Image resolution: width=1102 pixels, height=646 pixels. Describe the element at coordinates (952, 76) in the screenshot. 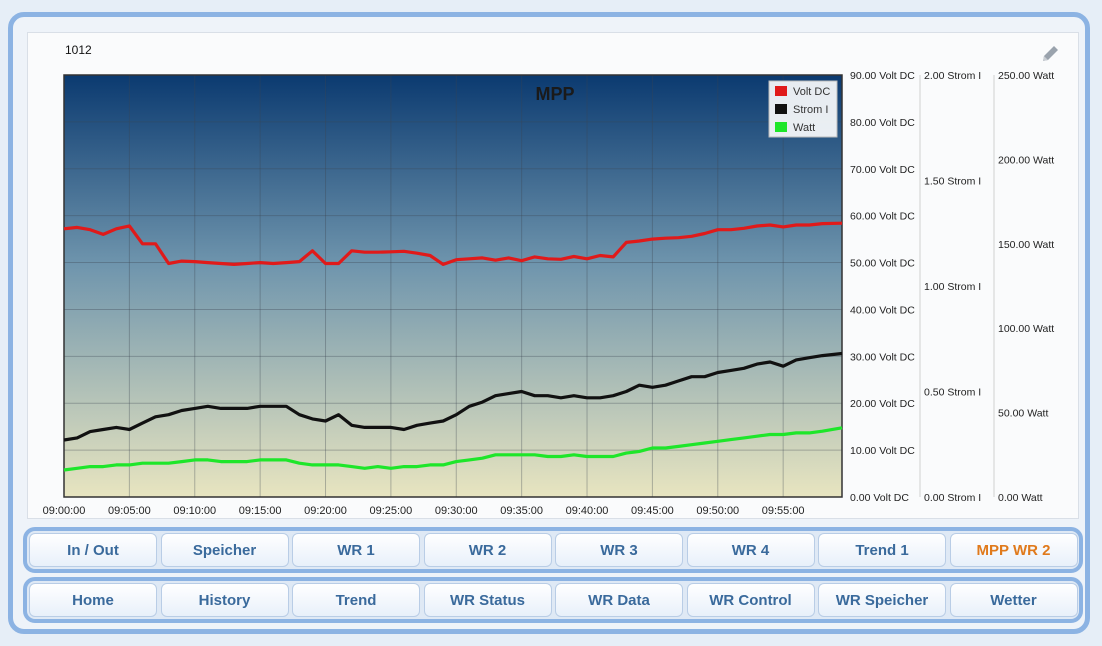

I see `y-tick-label-strom: 2.00 Strom I` at that location.